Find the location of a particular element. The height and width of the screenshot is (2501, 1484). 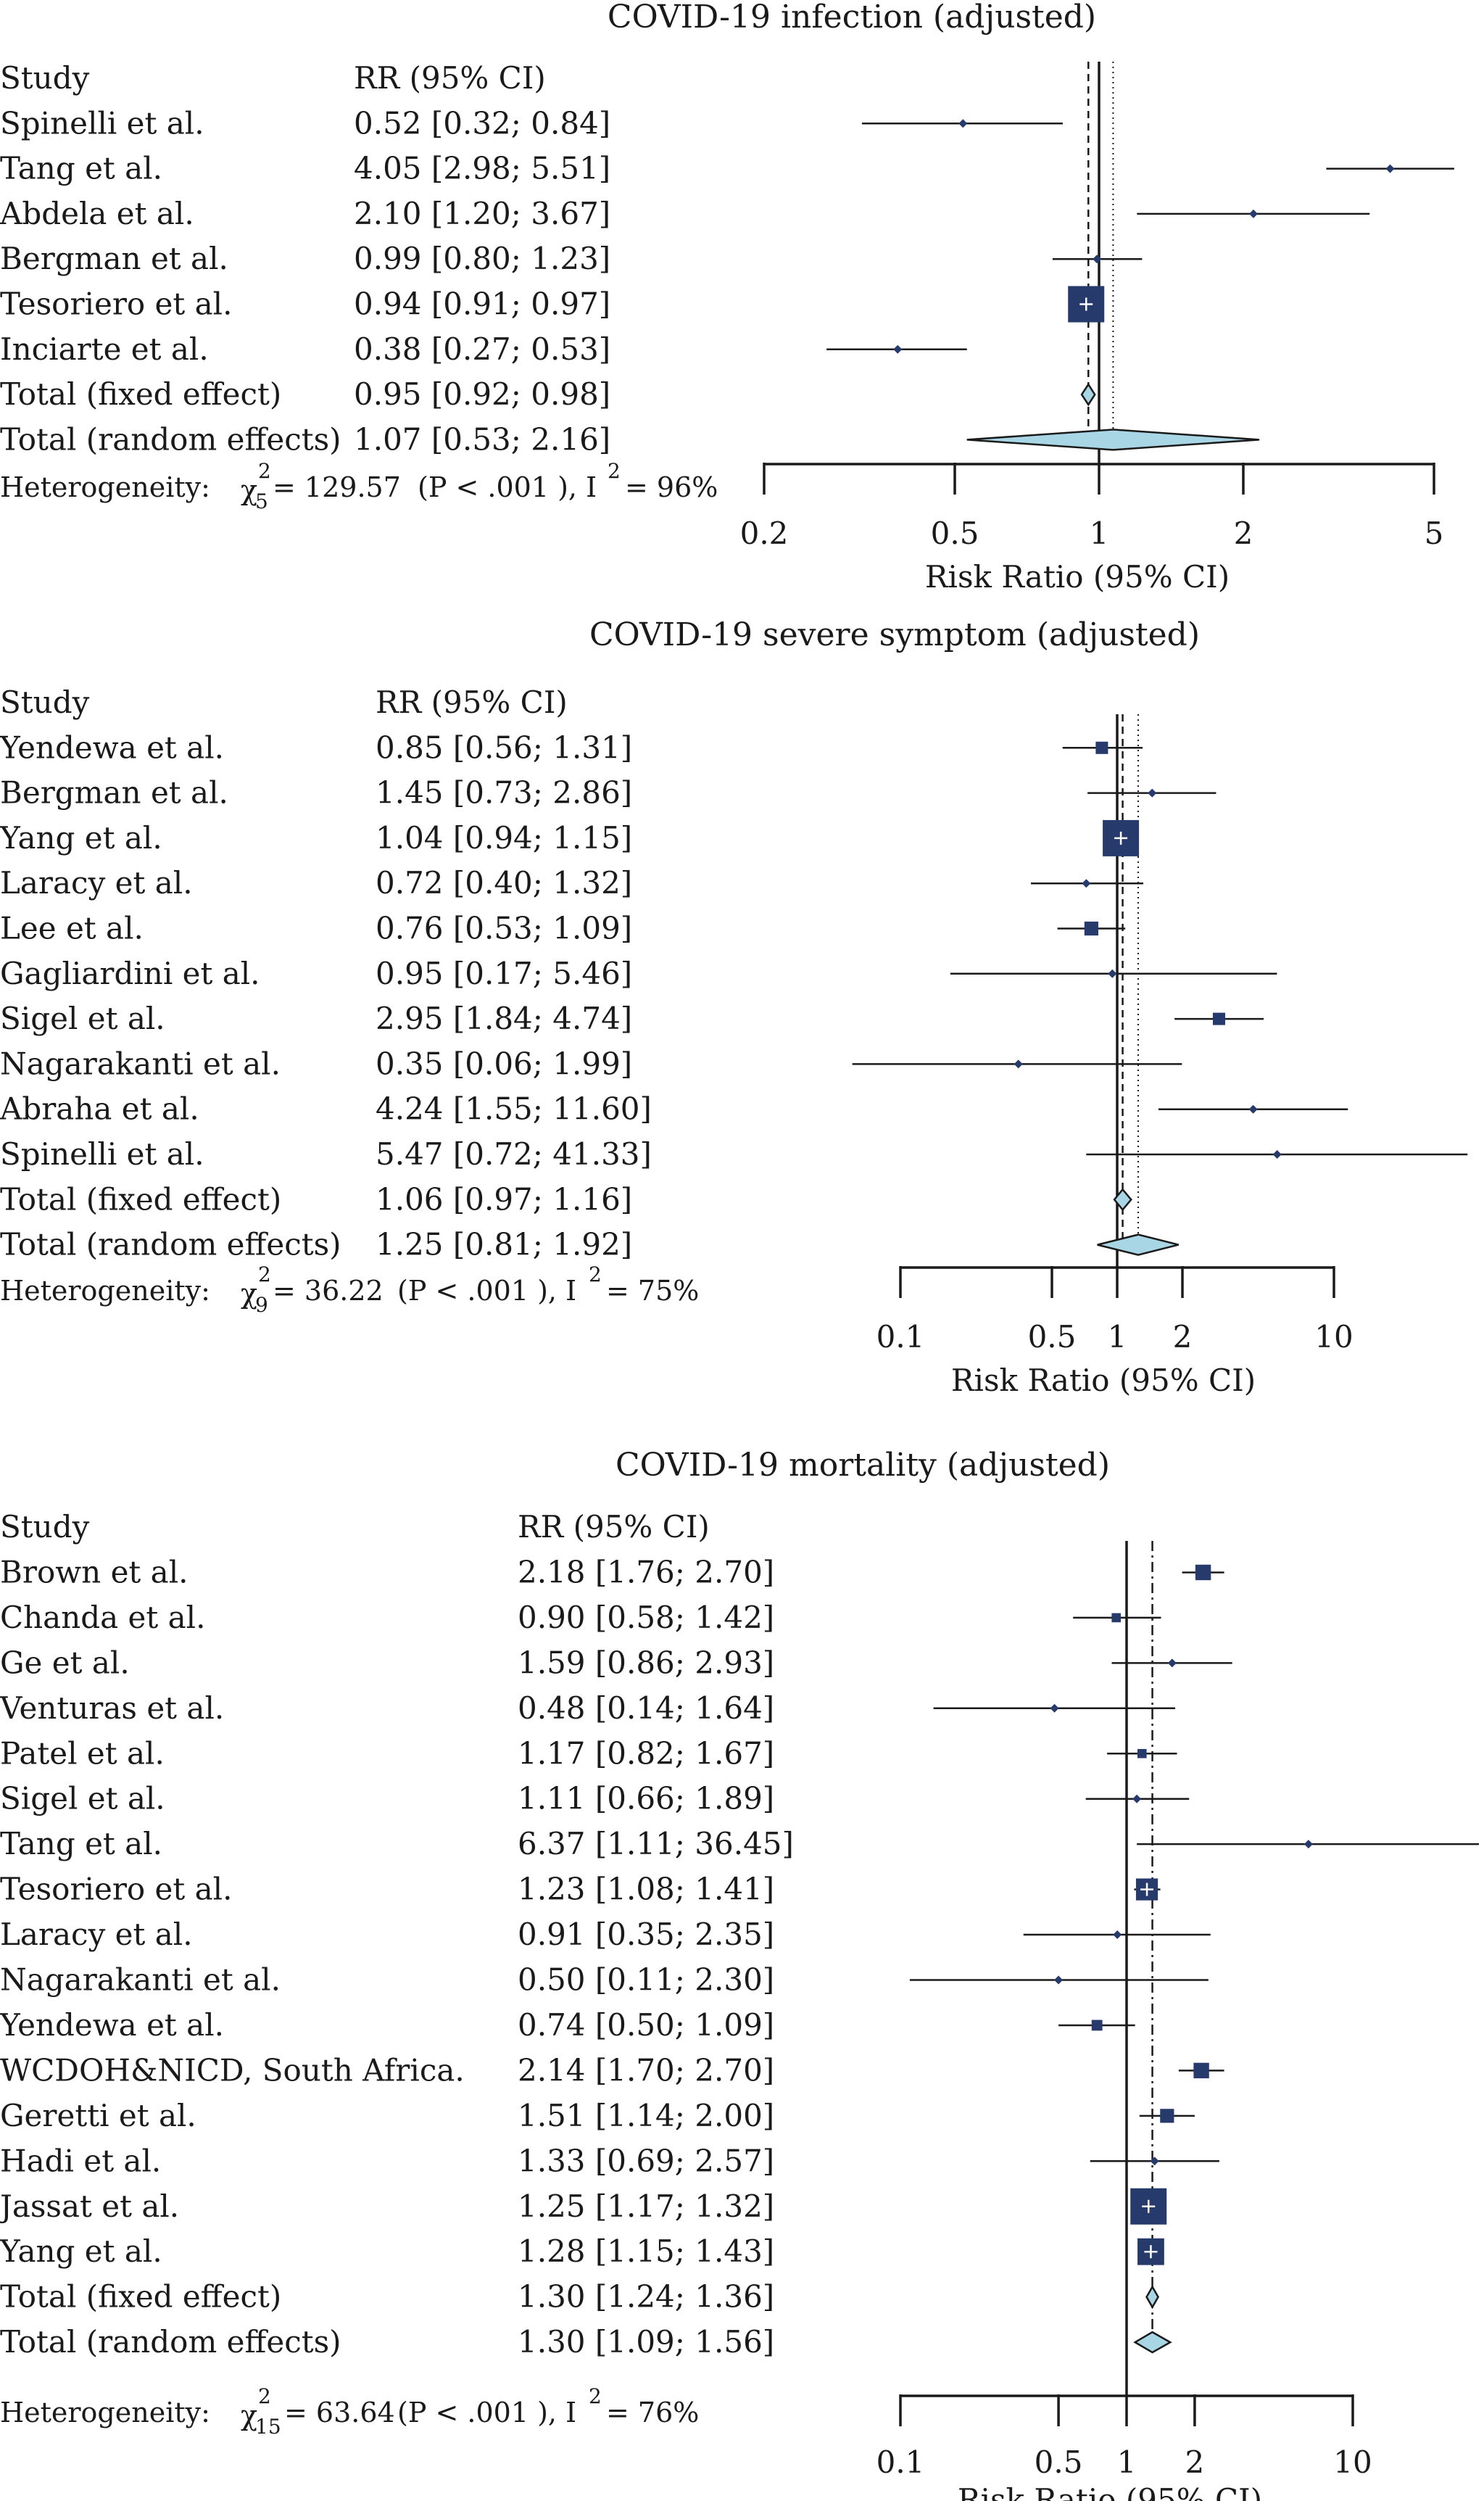

study-row: Bergman et al. 1.45 [0.73; 2.86] is located at coordinates (608, 793).